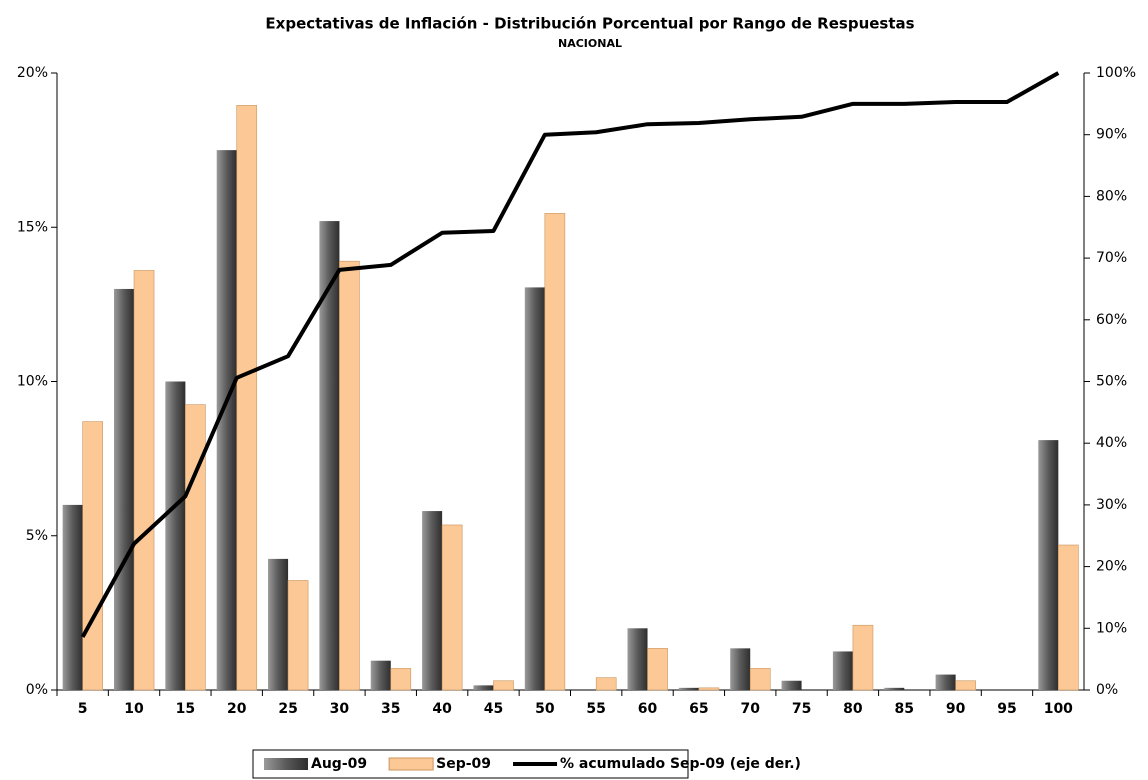  What do you see at coordinates (390, 709) in the screenshot?
I see `x-tick-label: 35` at bounding box center [390, 709].